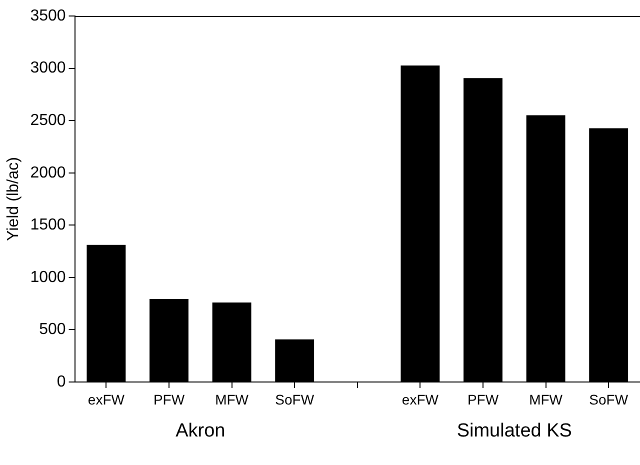 Image resolution: width=640 pixels, height=465 pixels. Describe the element at coordinates (48, 15) in the screenshot. I see `y-tick-label: 3500` at that location.